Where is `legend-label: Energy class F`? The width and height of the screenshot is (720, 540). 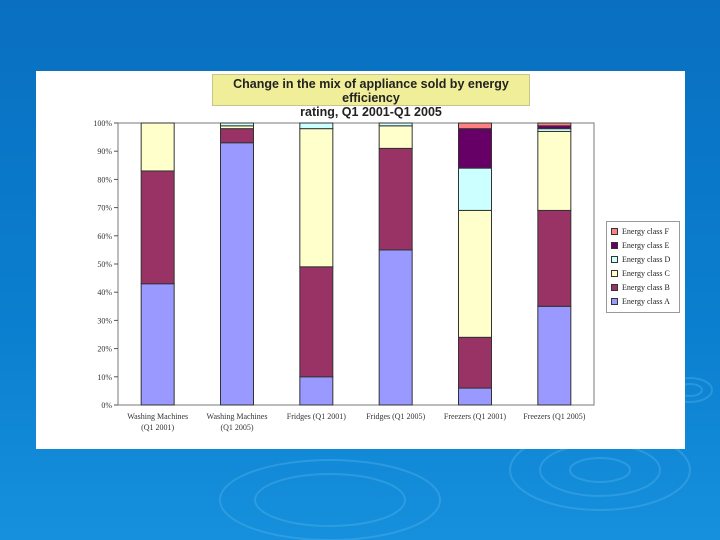 legend-label: Energy class F is located at coordinates (645, 232).